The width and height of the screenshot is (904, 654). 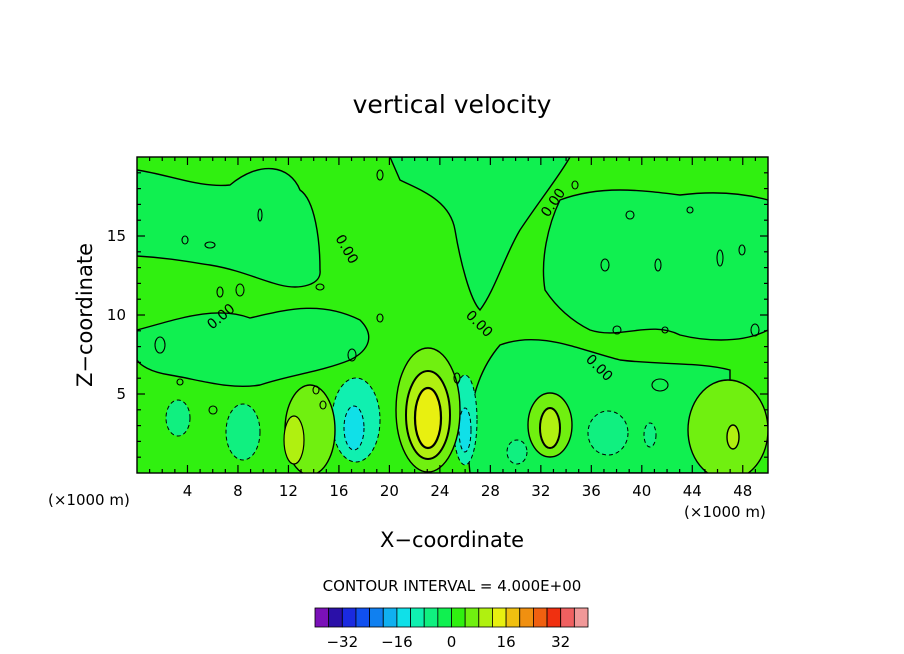 What do you see at coordinates (560, 642) in the screenshot?
I see `colorbar-tick-label: 32` at bounding box center [560, 642].